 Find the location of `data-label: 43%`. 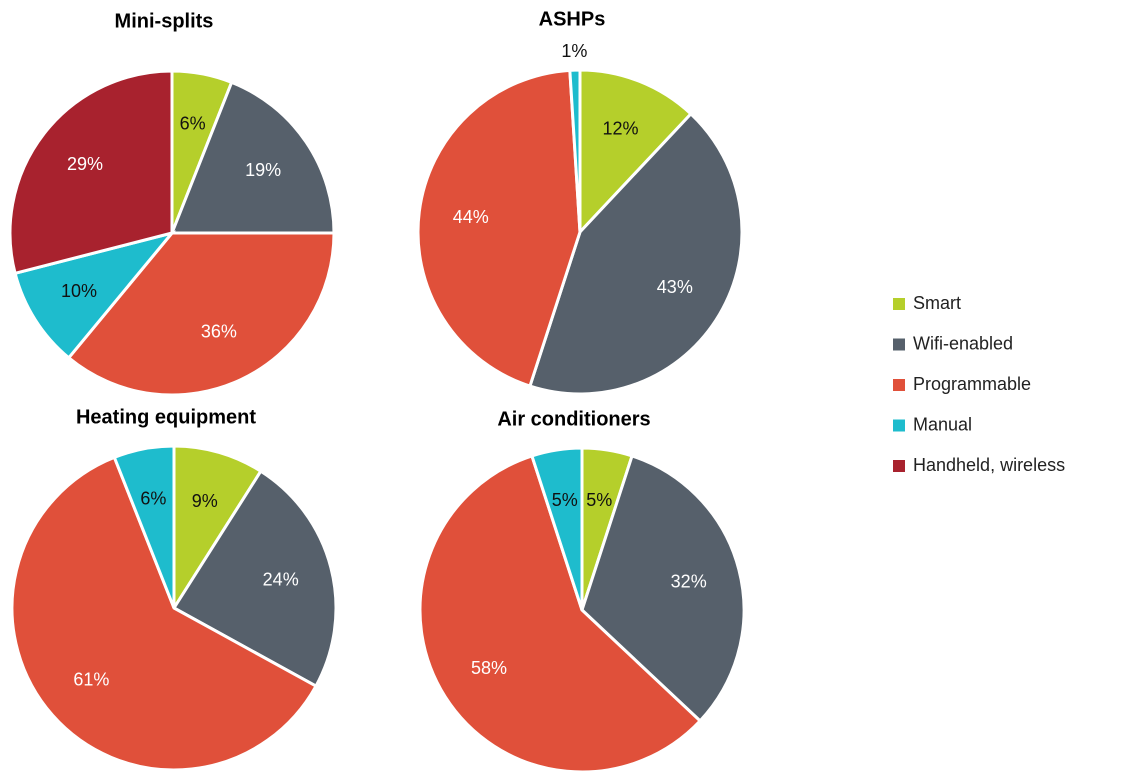

data-label: 43% is located at coordinates (675, 287).